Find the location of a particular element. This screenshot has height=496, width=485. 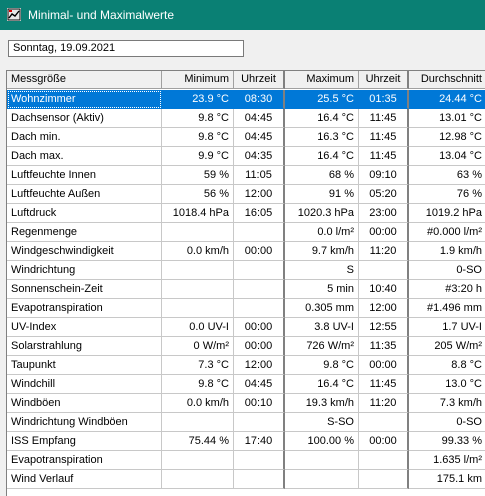

header-min-uhrzeit: Uhrzeit is located at coordinates (259, 80).